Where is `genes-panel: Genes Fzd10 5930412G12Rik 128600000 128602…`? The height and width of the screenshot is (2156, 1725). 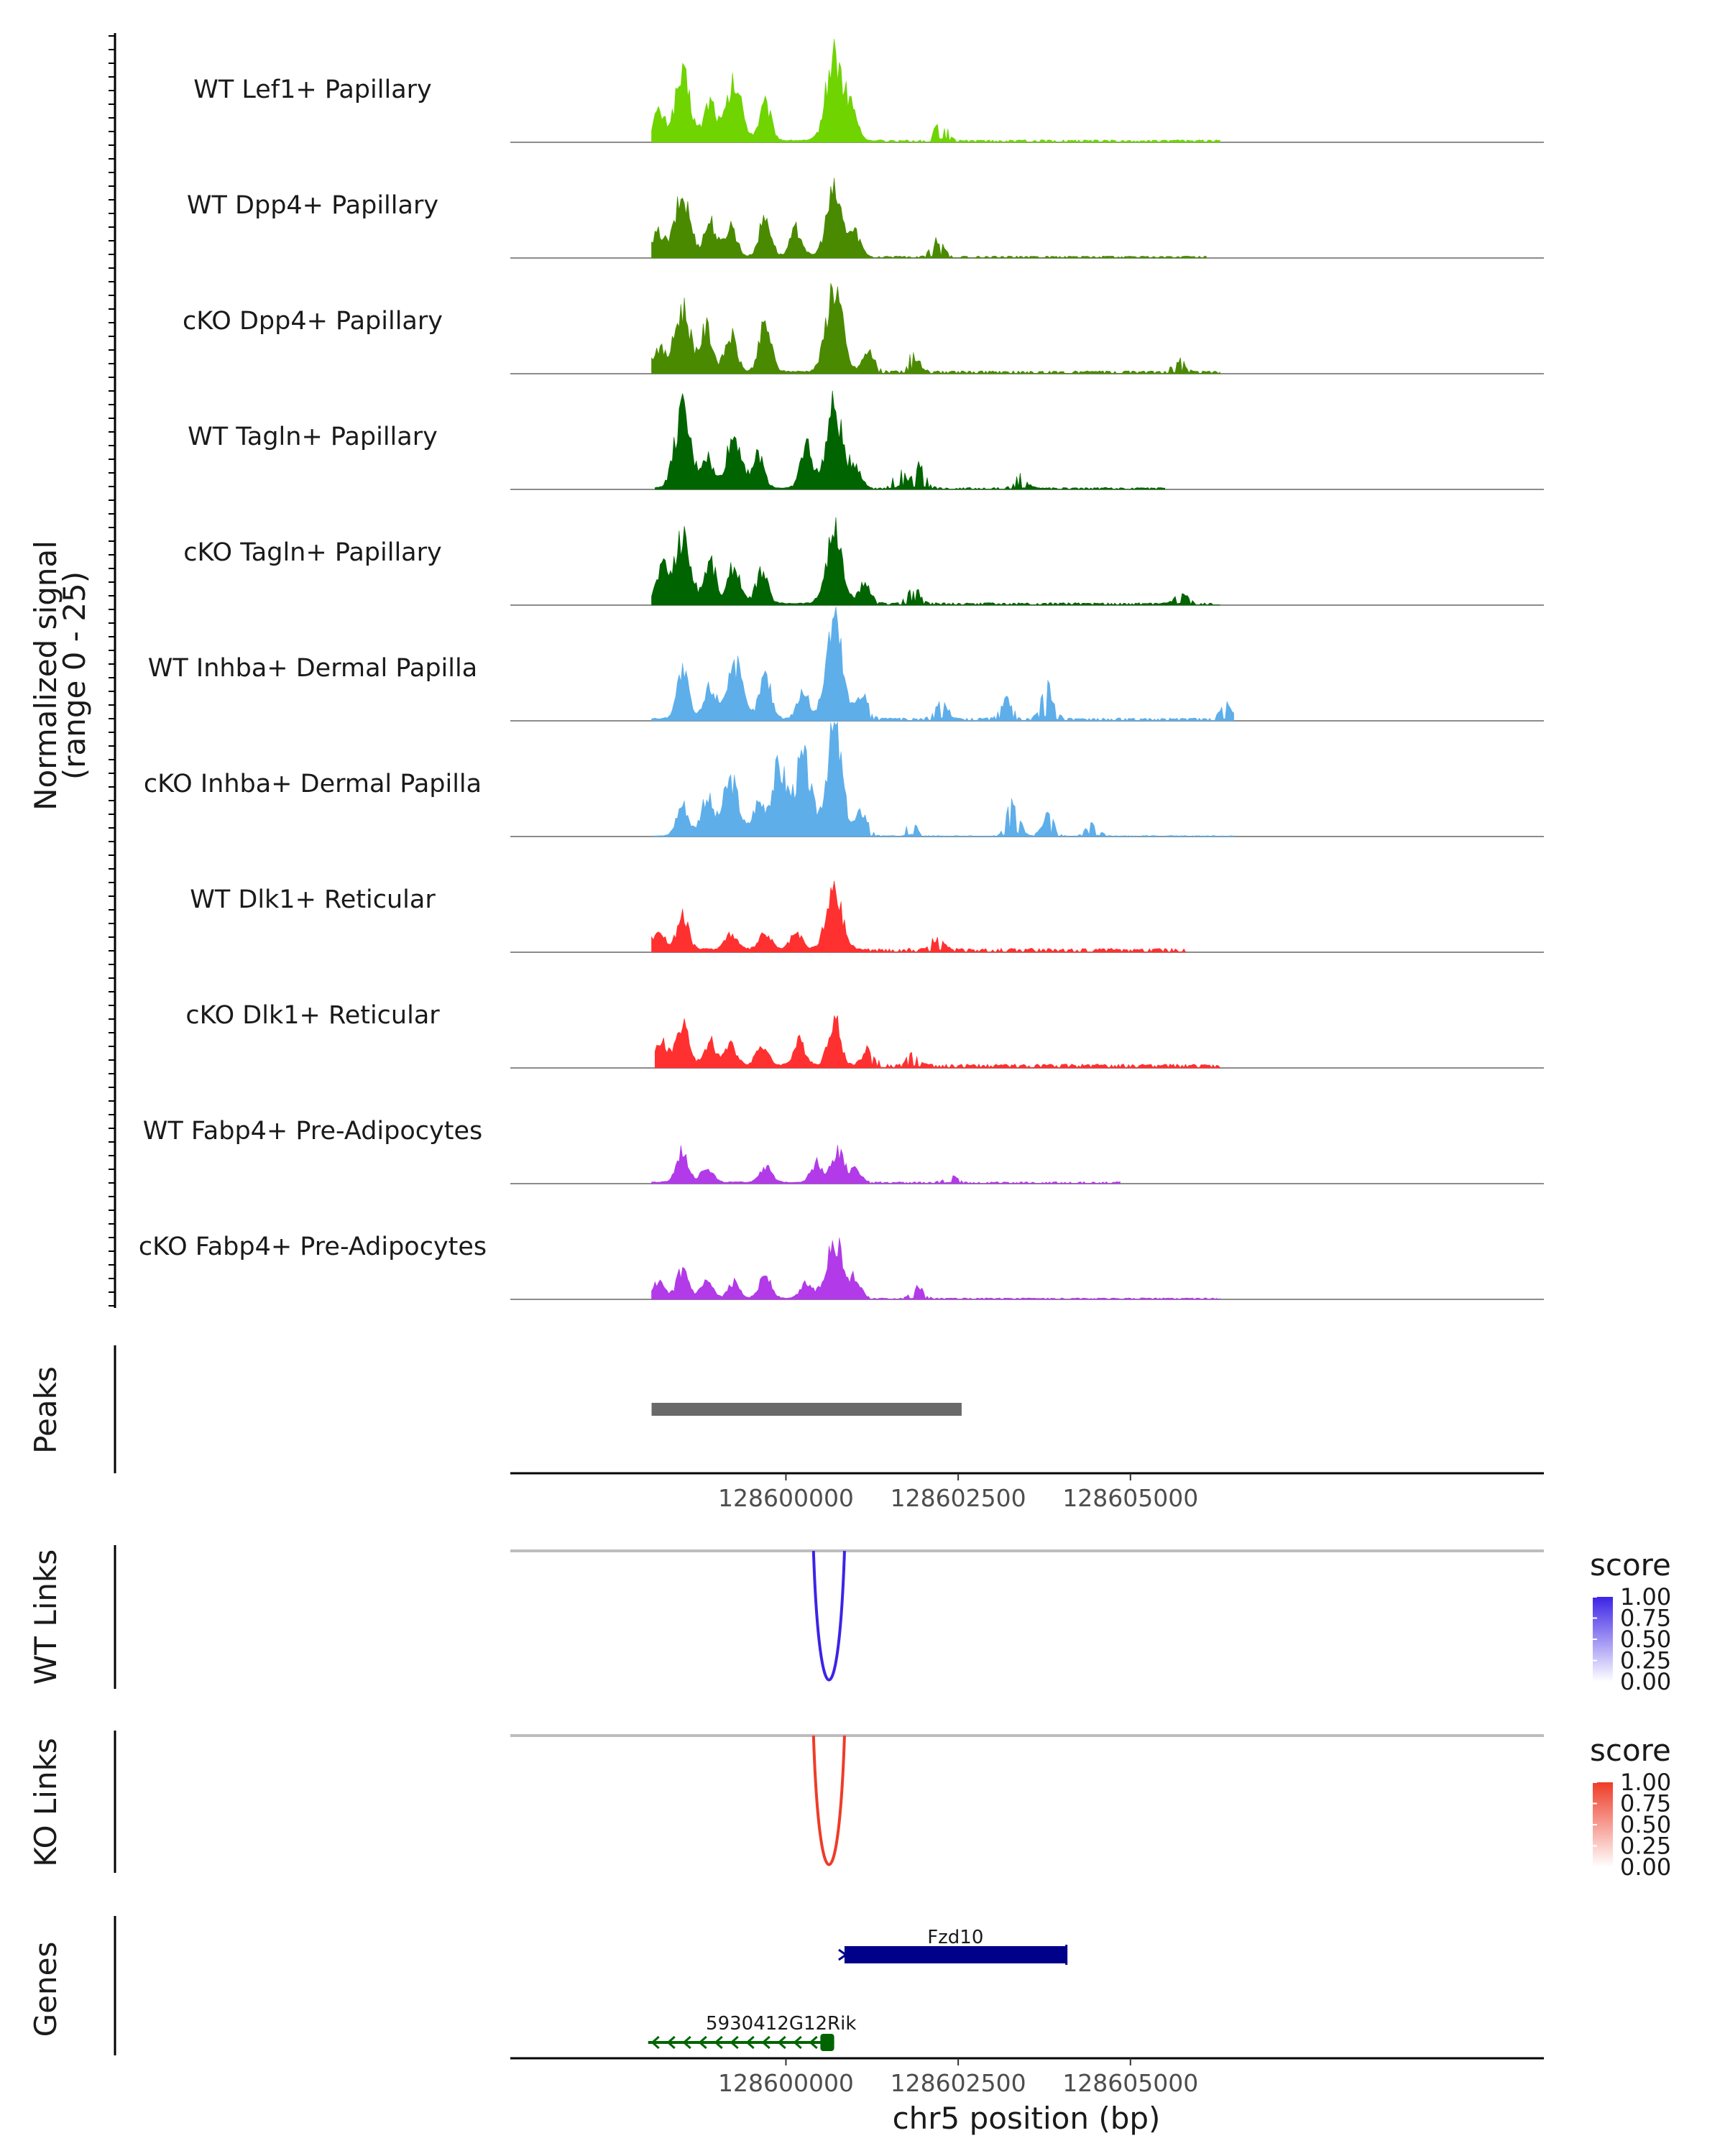
genes-panel: Genes Fzd10 5930412G12Rik 128600000 128602… is located at coordinates (786, 2026).